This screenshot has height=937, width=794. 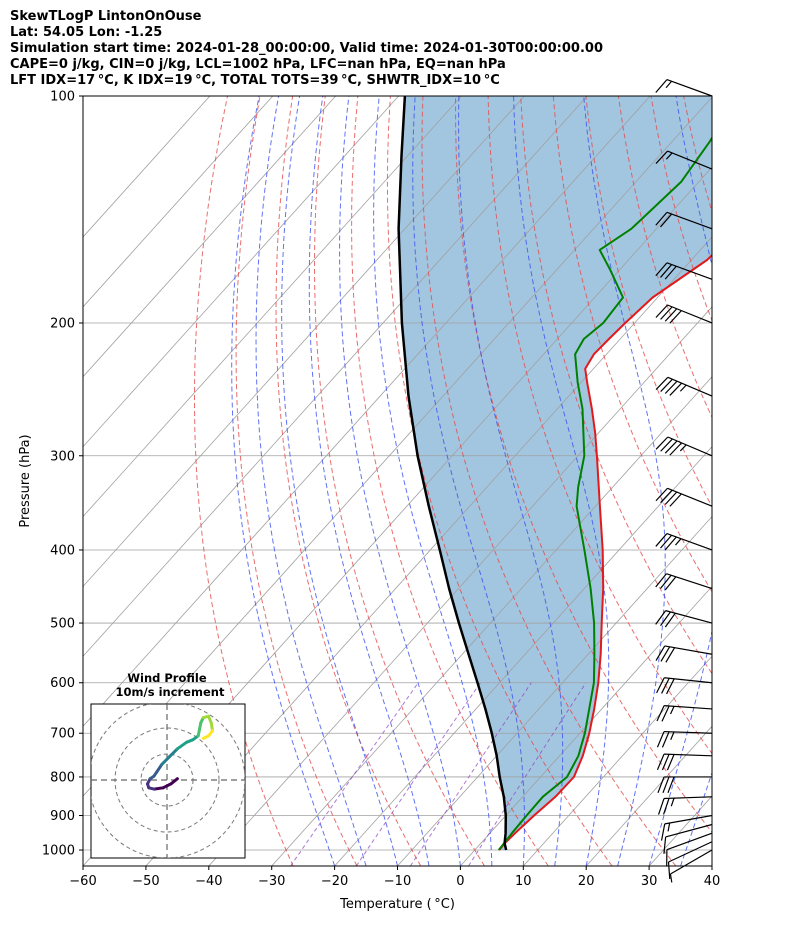 What do you see at coordinates (208, 881) in the screenshot?
I see `x-tick-label: −40` at bounding box center [208, 881].